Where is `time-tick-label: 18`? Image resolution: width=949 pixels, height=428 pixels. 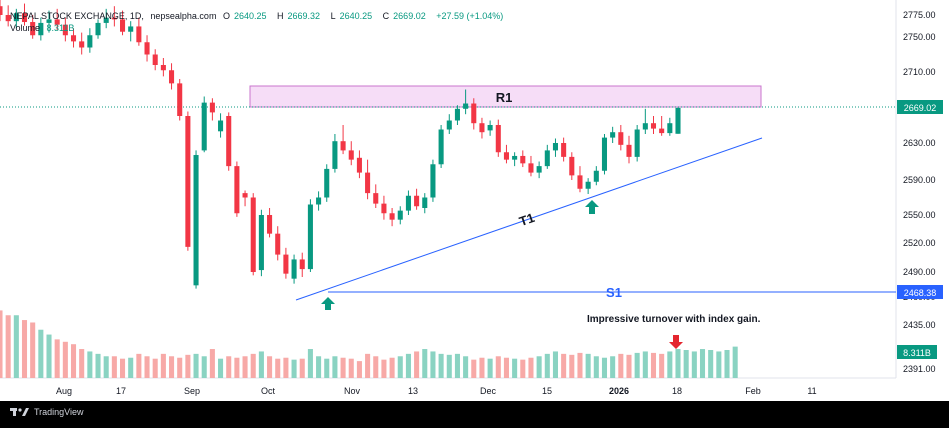 time-tick-label: 18 is located at coordinates (677, 391).